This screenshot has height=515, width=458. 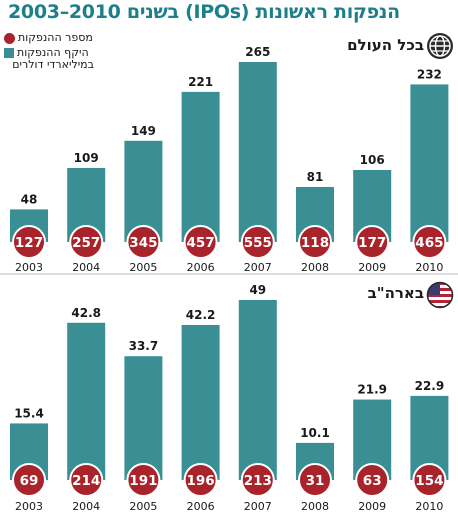 What do you see at coordinates (440, 46) in the screenshot?
I see `globe-icon` at bounding box center [440, 46].